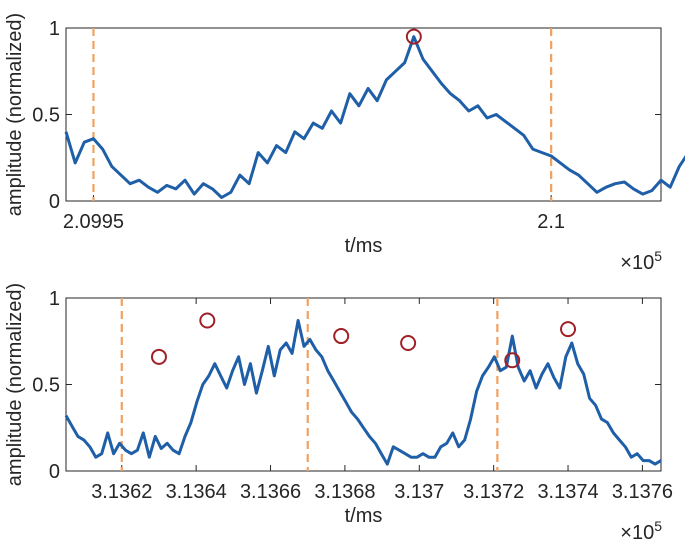  What do you see at coordinates (270, 492) in the screenshot?
I see `x-tick-label: 3.1366` at bounding box center [270, 492].